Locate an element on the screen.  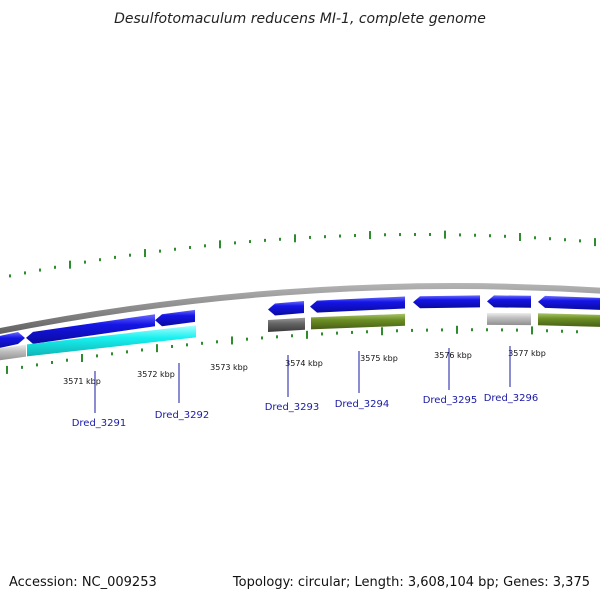
genome-backbone is located at coordinates (300, 309).